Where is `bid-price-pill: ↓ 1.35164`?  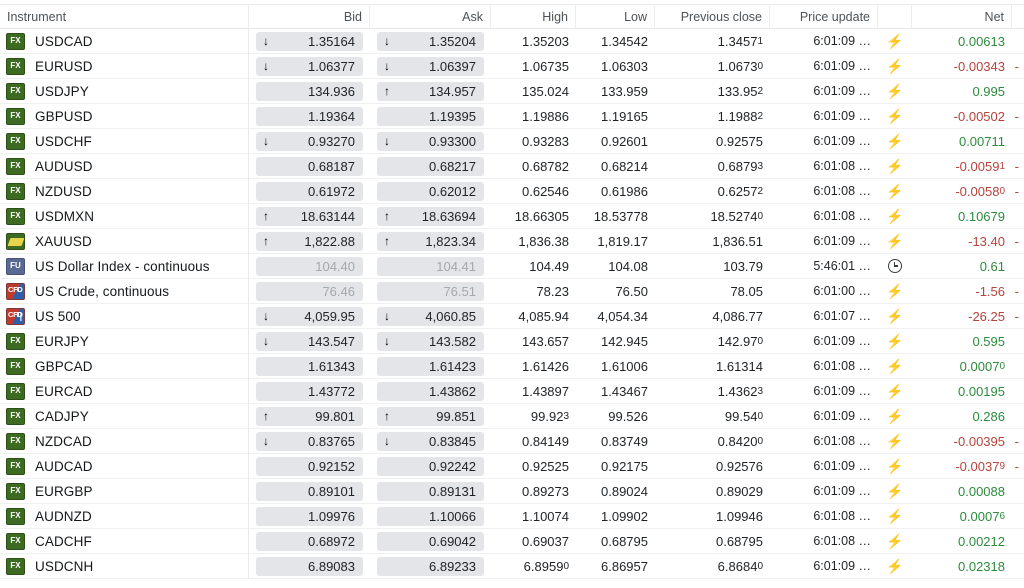
bid-price-pill: ↓ 1.35164 is located at coordinates (309, 41).